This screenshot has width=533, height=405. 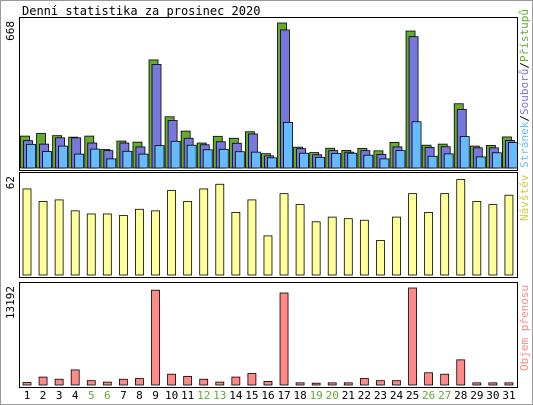 What do you see at coordinates (524, 144) in the screenshot?
I see `hits-legend-part: Stránek` at bounding box center [524, 144].